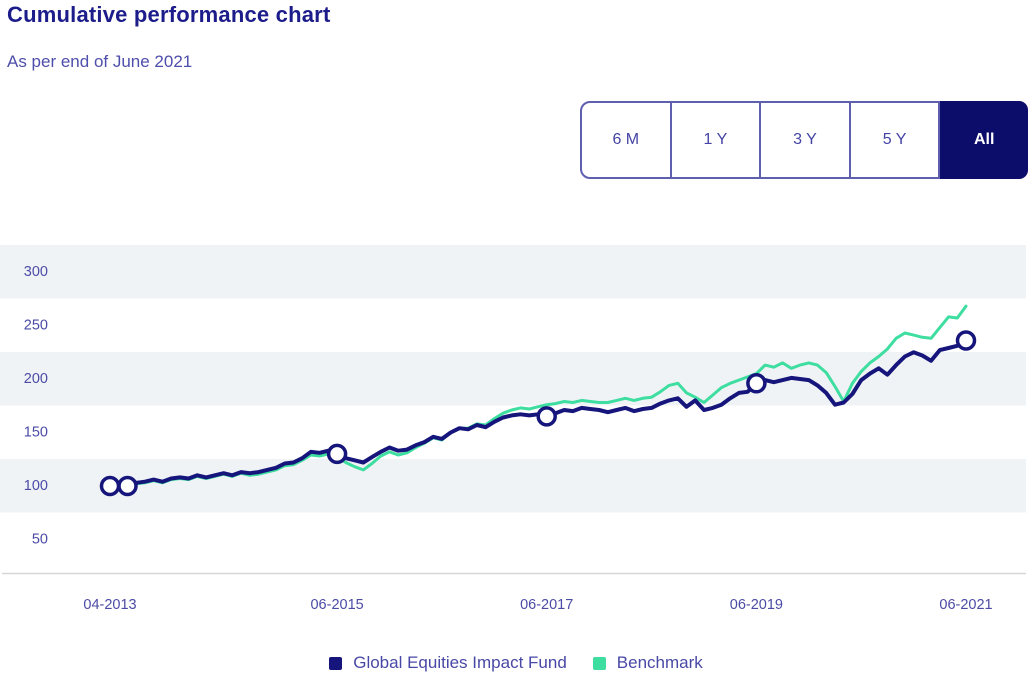 This screenshot has height=693, width=1032. What do you see at coordinates (36, 486) in the screenshot?
I see `y-tick-label: 100` at bounding box center [36, 486].